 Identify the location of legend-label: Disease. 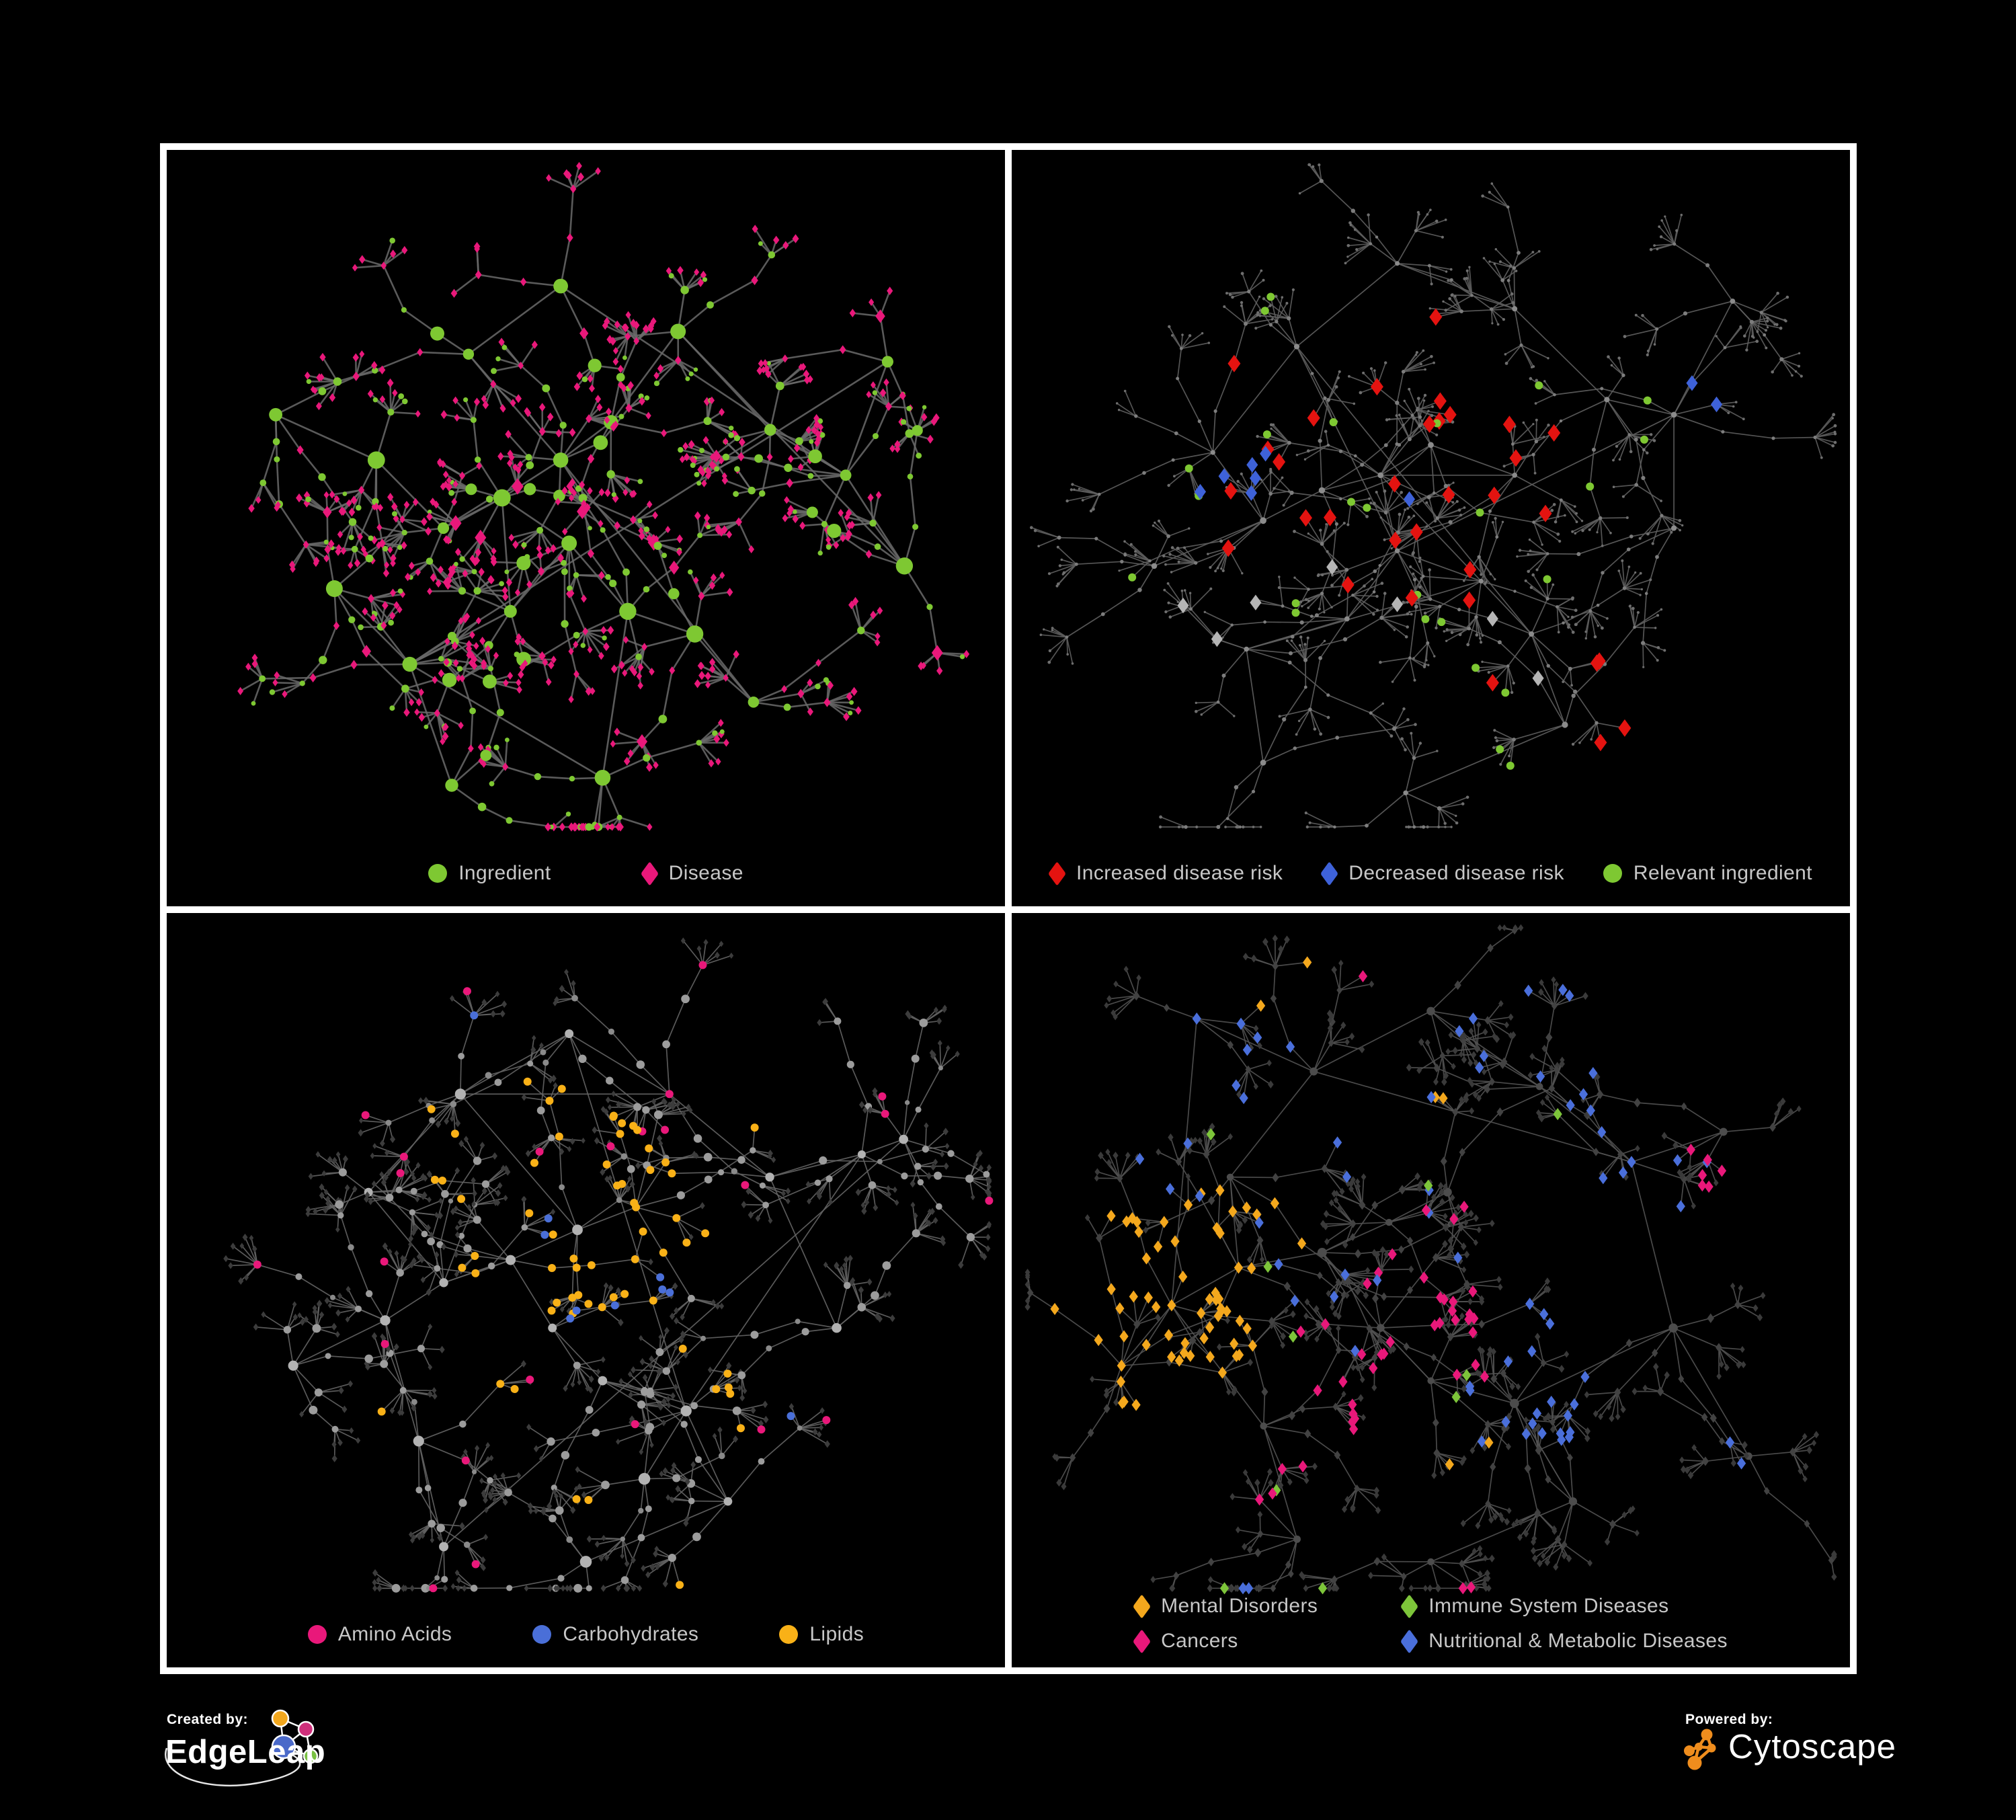
(705, 873).